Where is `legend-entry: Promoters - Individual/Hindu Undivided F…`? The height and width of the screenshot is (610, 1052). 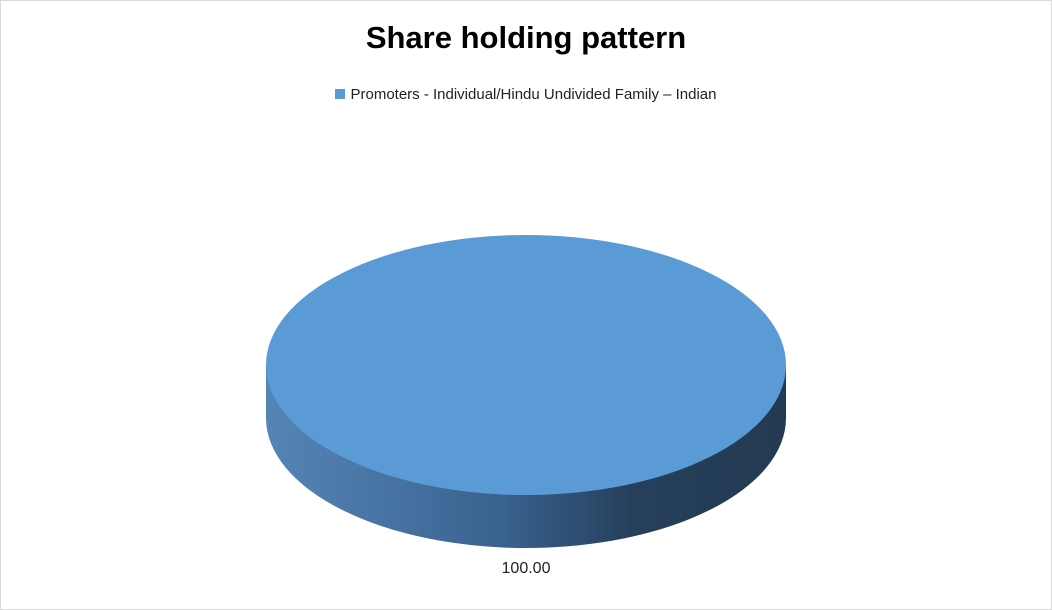 legend-entry: Promoters - Individual/Hindu Undivided F… is located at coordinates (533, 94).